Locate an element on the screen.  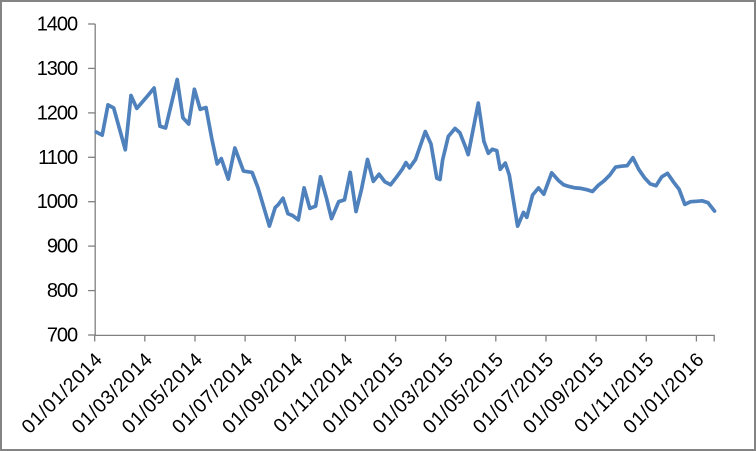
svg-text: 1100 is located at coordinates (58, 158).